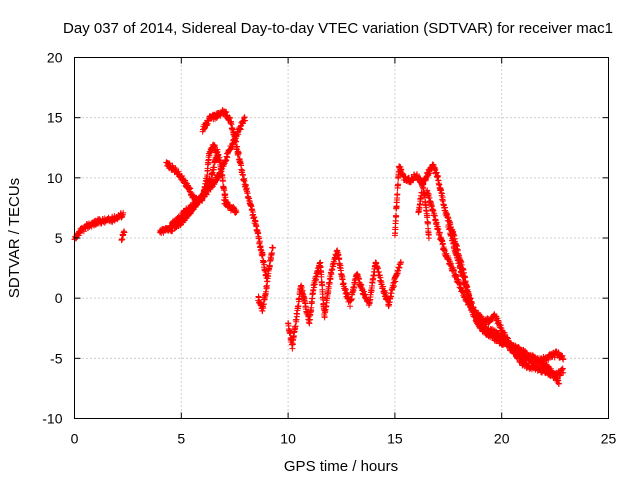 The width and height of the screenshot is (640, 480). What do you see at coordinates (55, 58) in the screenshot?
I see `y-tick-label: 20` at bounding box center [55, 58].